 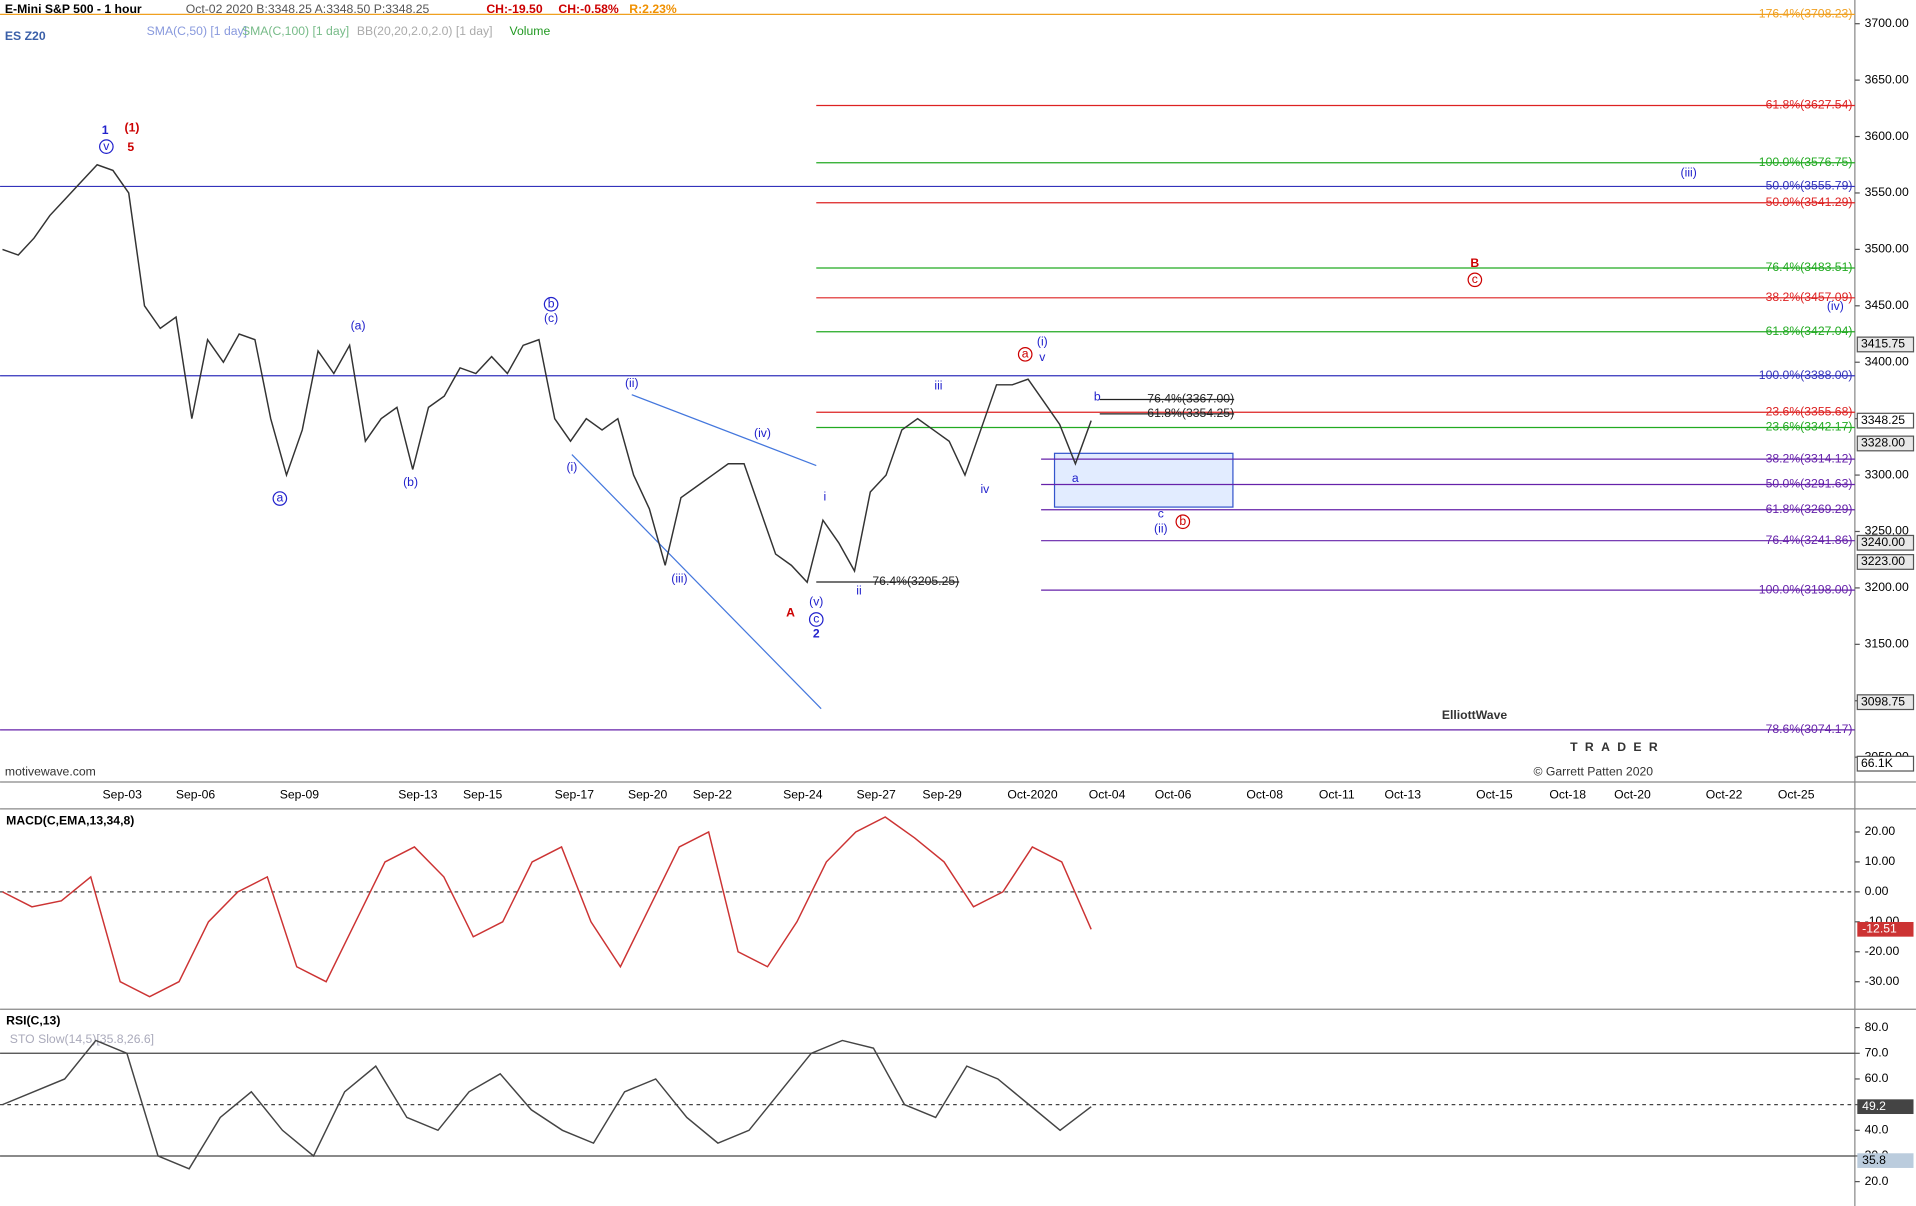 I want to click on range: R:2.23%, so click(x=653, y=9).